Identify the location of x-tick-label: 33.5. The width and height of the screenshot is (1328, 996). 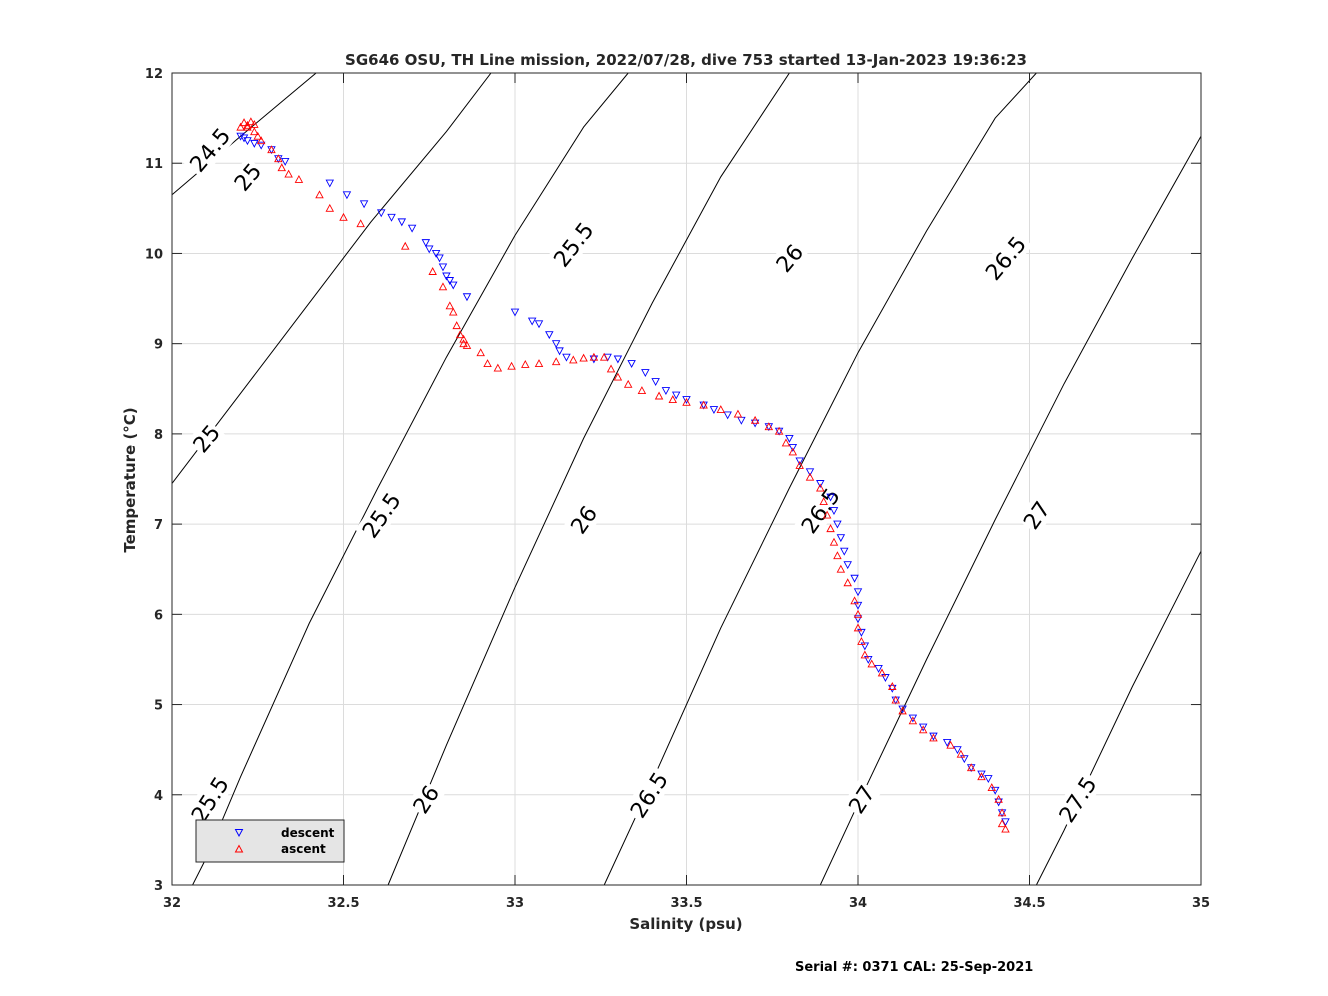
(686, 903).